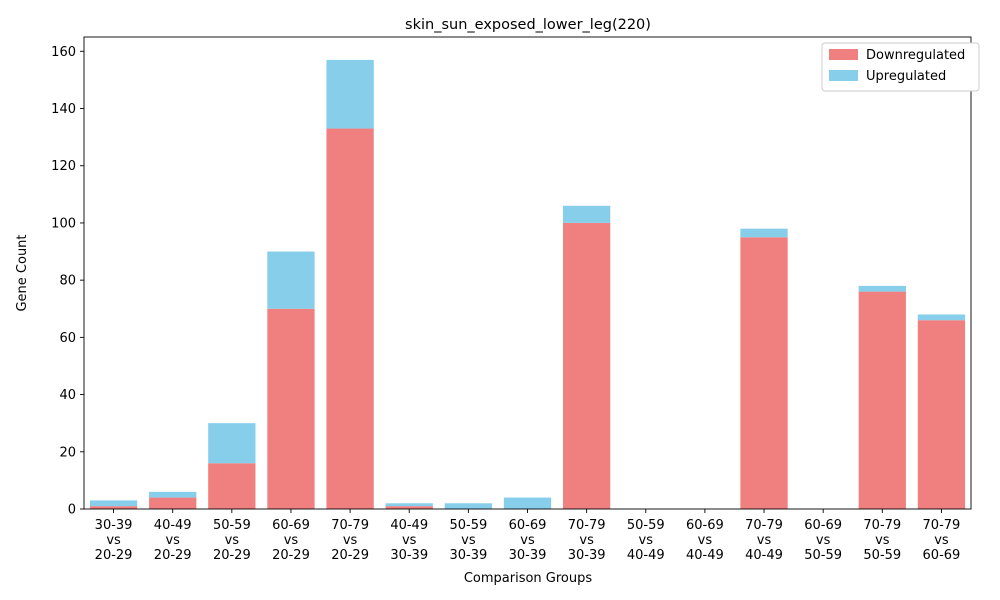  What do you see at coordinates (22, 272) in the screenshot?
I see `y-axis-label: Gene Count` at bounding box center [22, 272].